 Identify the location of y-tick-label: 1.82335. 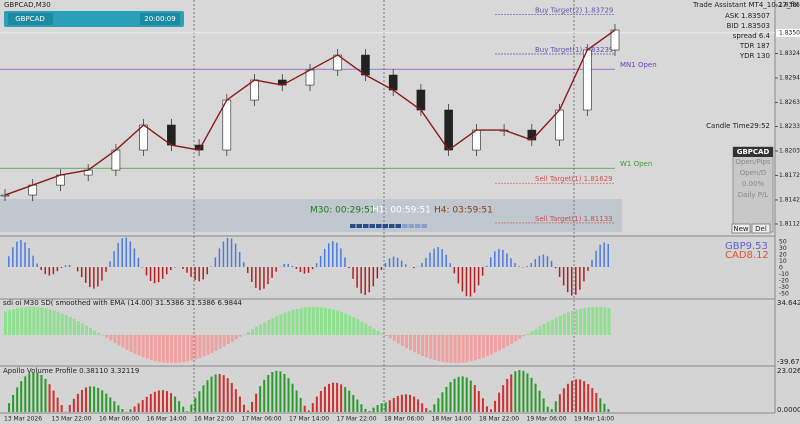
(789, 126).